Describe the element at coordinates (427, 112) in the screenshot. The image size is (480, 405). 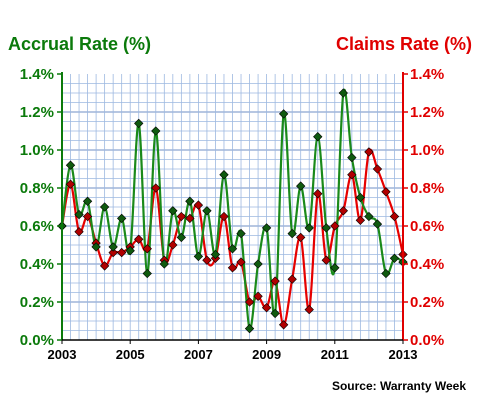
I see `right-tick-label: 1.2%` at that location.